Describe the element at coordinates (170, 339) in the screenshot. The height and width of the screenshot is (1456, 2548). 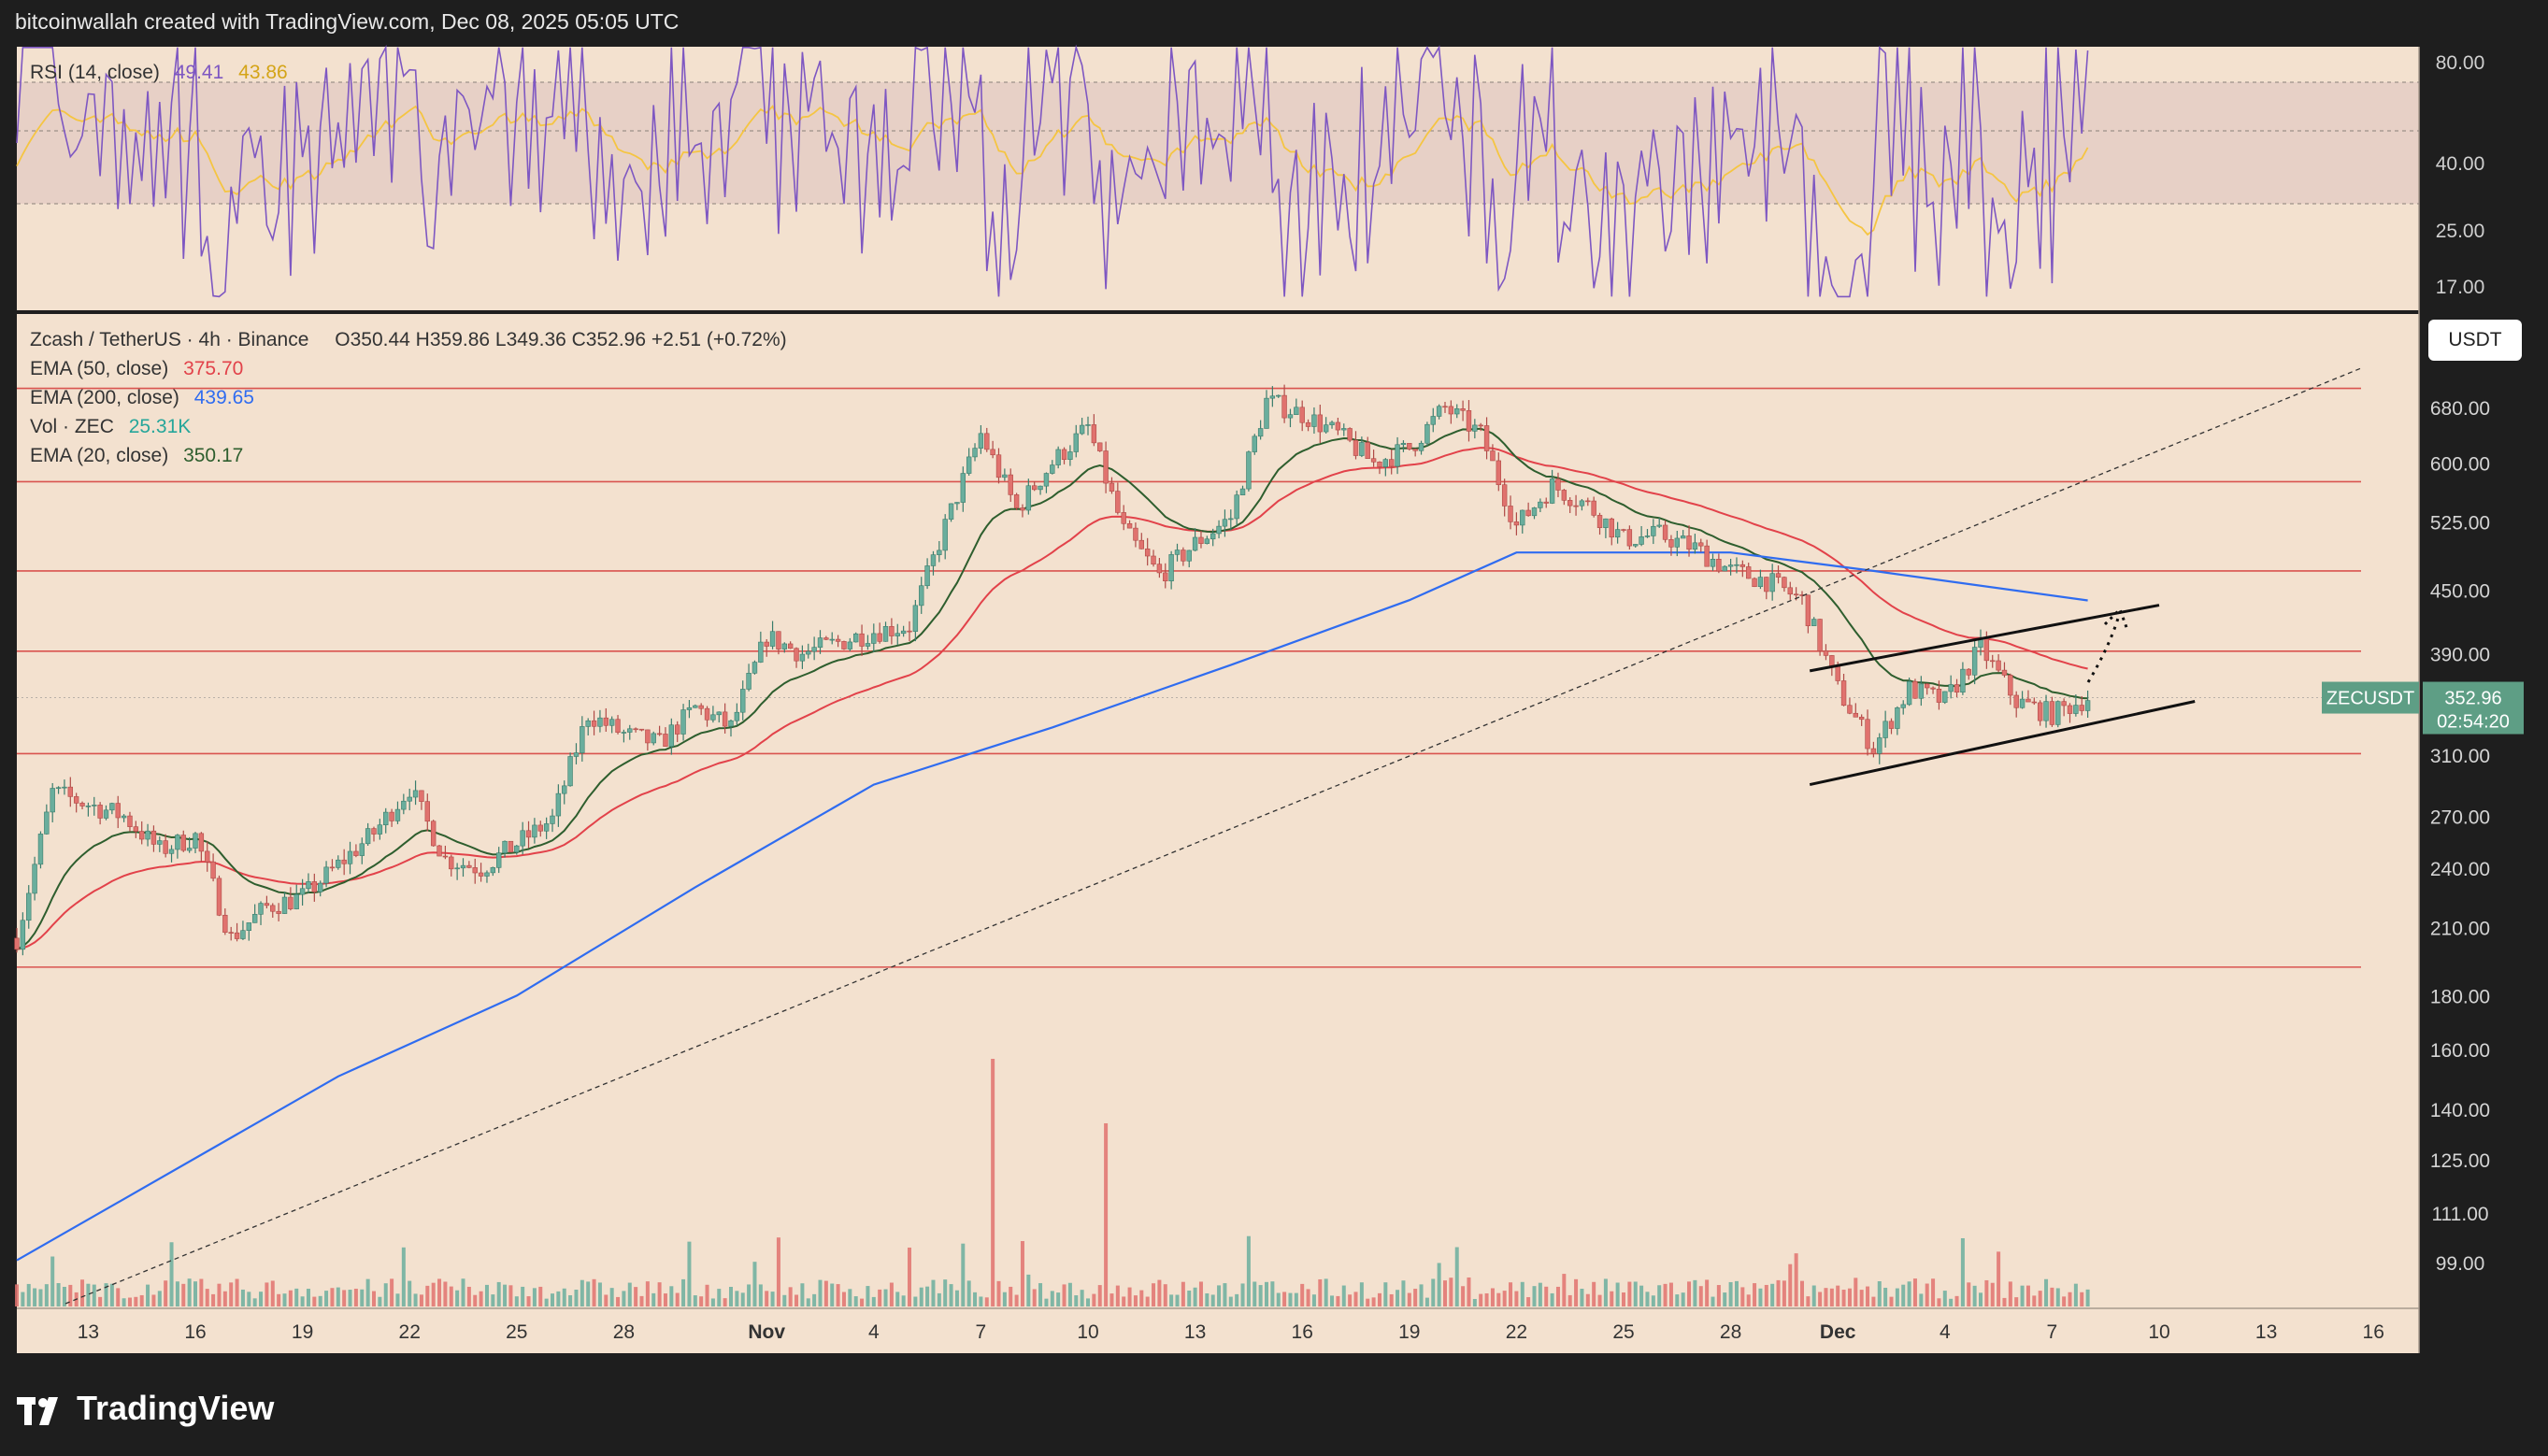
I see `symbol-title: Zcash / TetherUS · 4h · Binance` at that location.